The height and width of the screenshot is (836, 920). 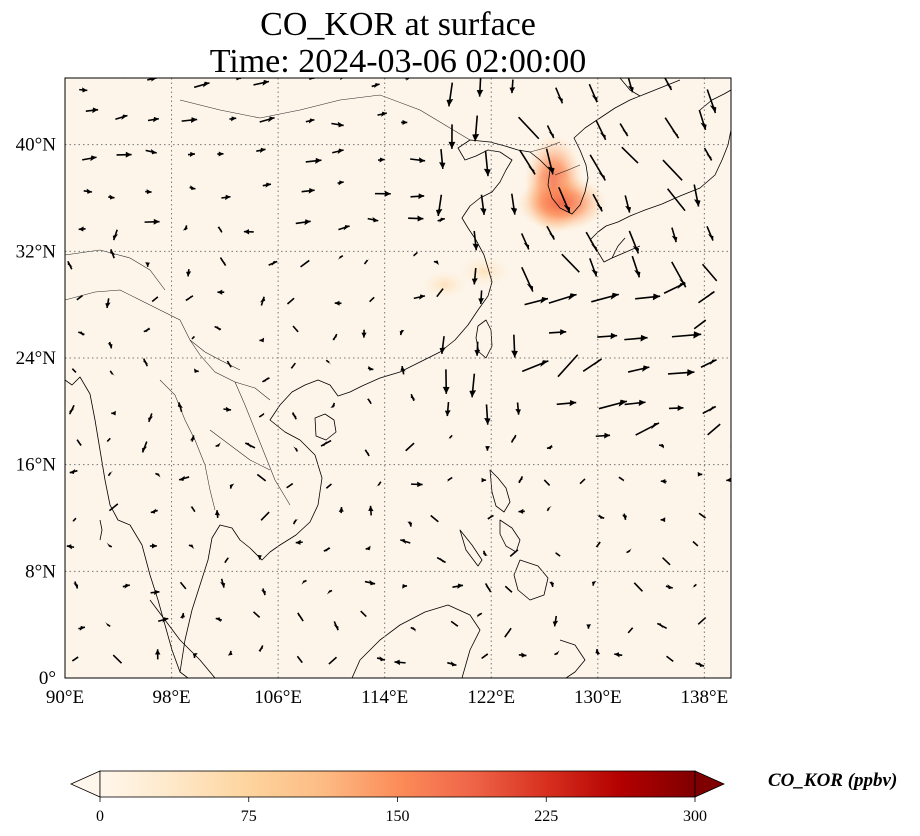 What do you see at coordinates (65, 697) in the screenshot?
I see `longitude-tick-label: 90°E` at bounding box center [65, 697].